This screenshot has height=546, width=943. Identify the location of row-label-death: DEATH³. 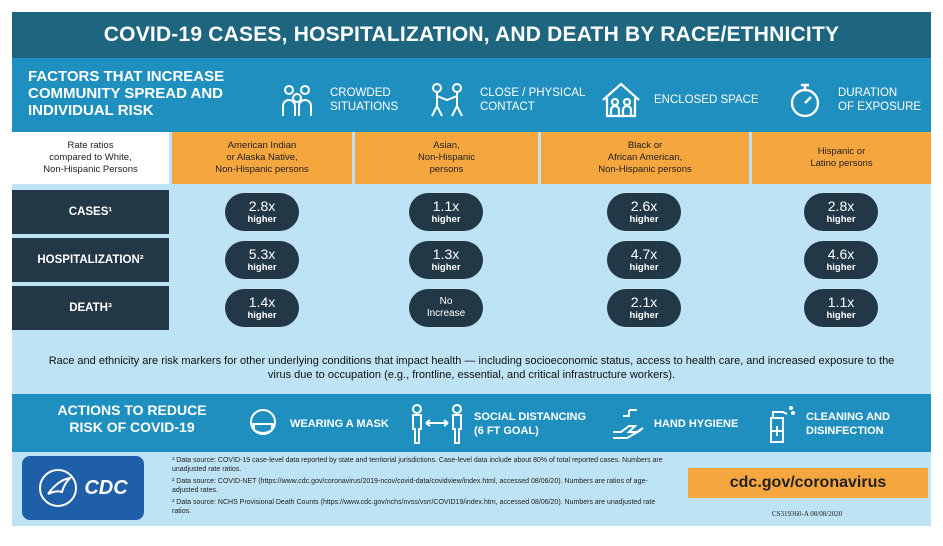
(90, 308).